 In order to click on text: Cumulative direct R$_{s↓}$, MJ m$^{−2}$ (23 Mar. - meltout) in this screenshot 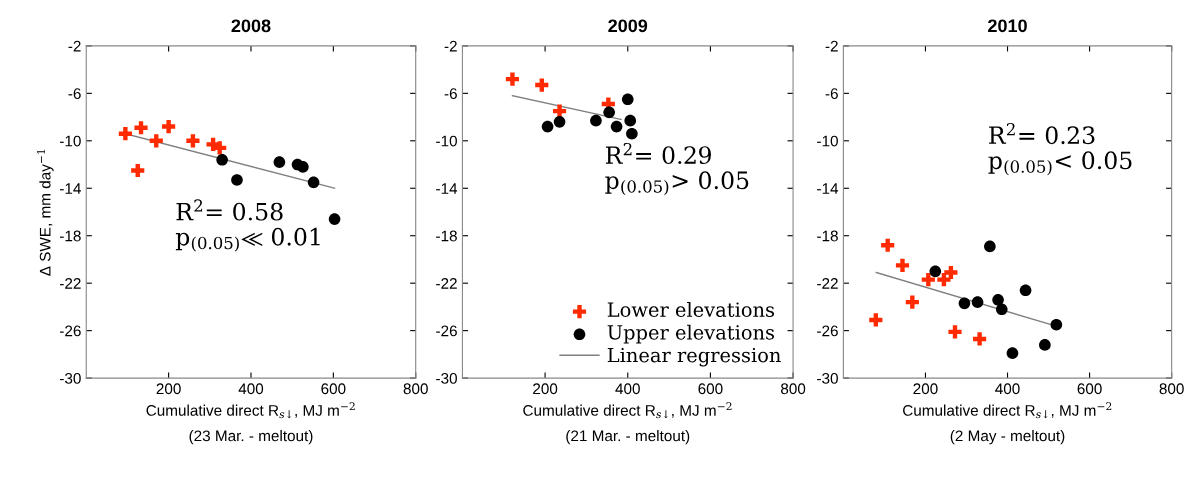, I will do `click(250, 423)`.